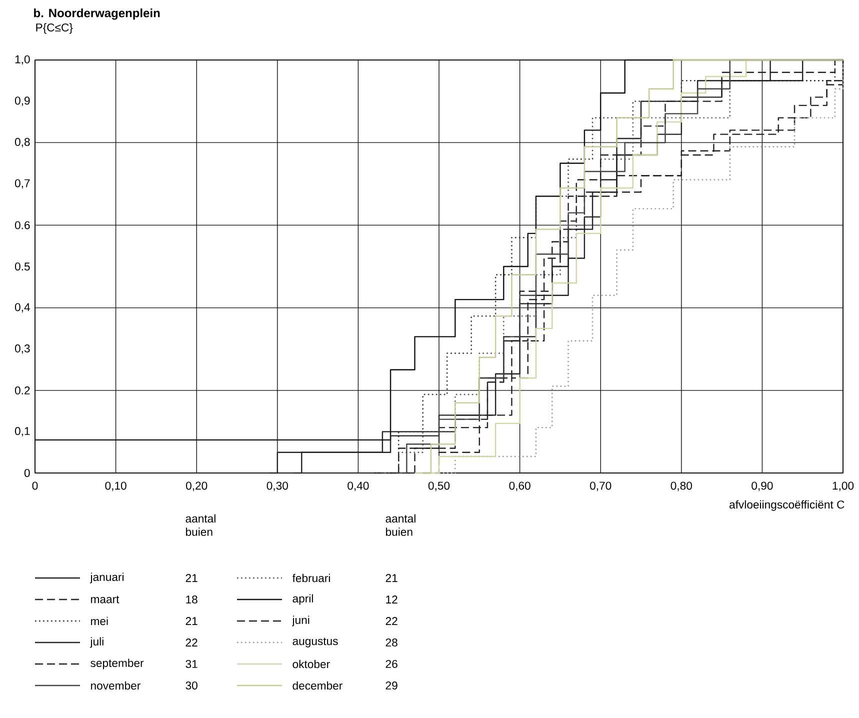  What do you see at coordinates (601, 487) in the screenshot?
I see `x-tick-label: 0,70` at bounding box center [601, 487].